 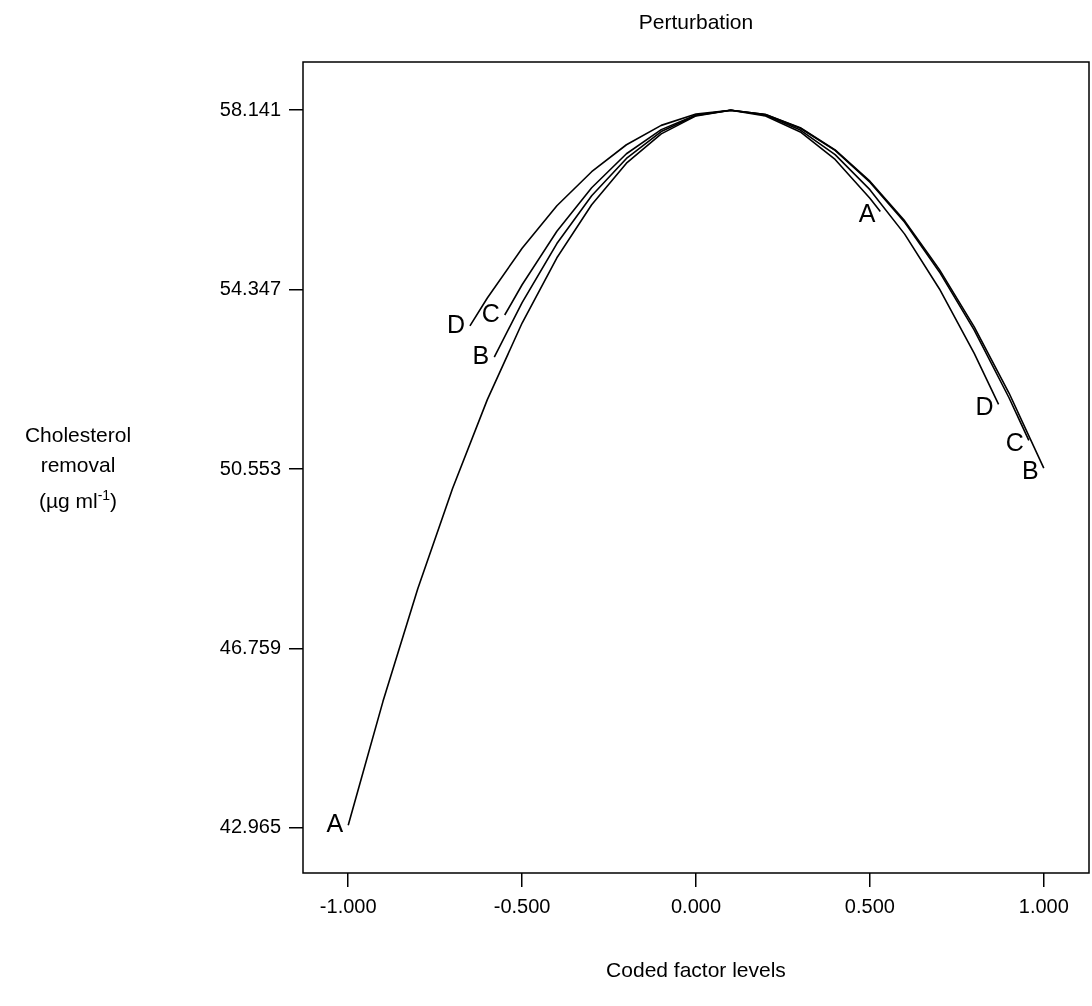 I want to click on y-tick-label: 54.347, so click(x=250, y=288).